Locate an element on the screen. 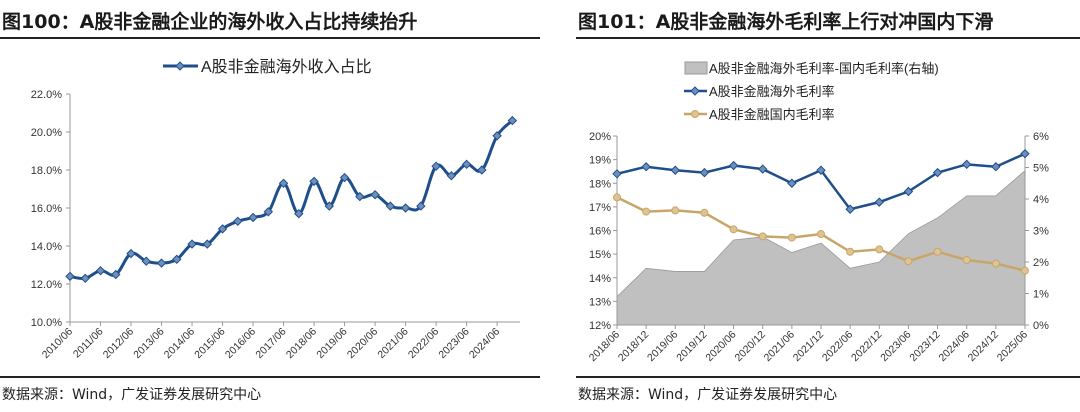 The image size is (1080, 412). x-tick-label: 2018/06 is located at coordinates (301, 343).